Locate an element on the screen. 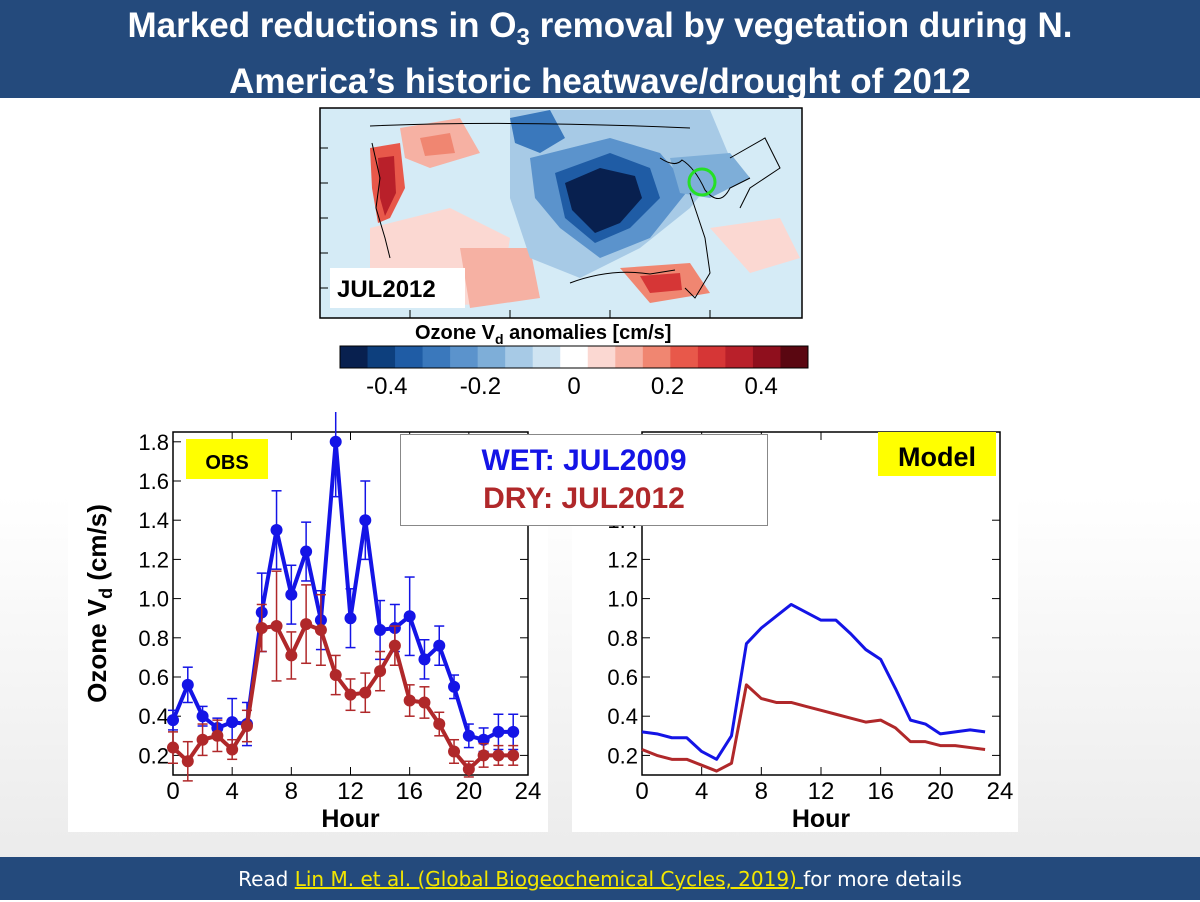 This screenshot has width=1200, height=902. colorbar-tick-labels: -0.4 -0.2 0 0.2 0.4 is located at coordinates (572, 386).